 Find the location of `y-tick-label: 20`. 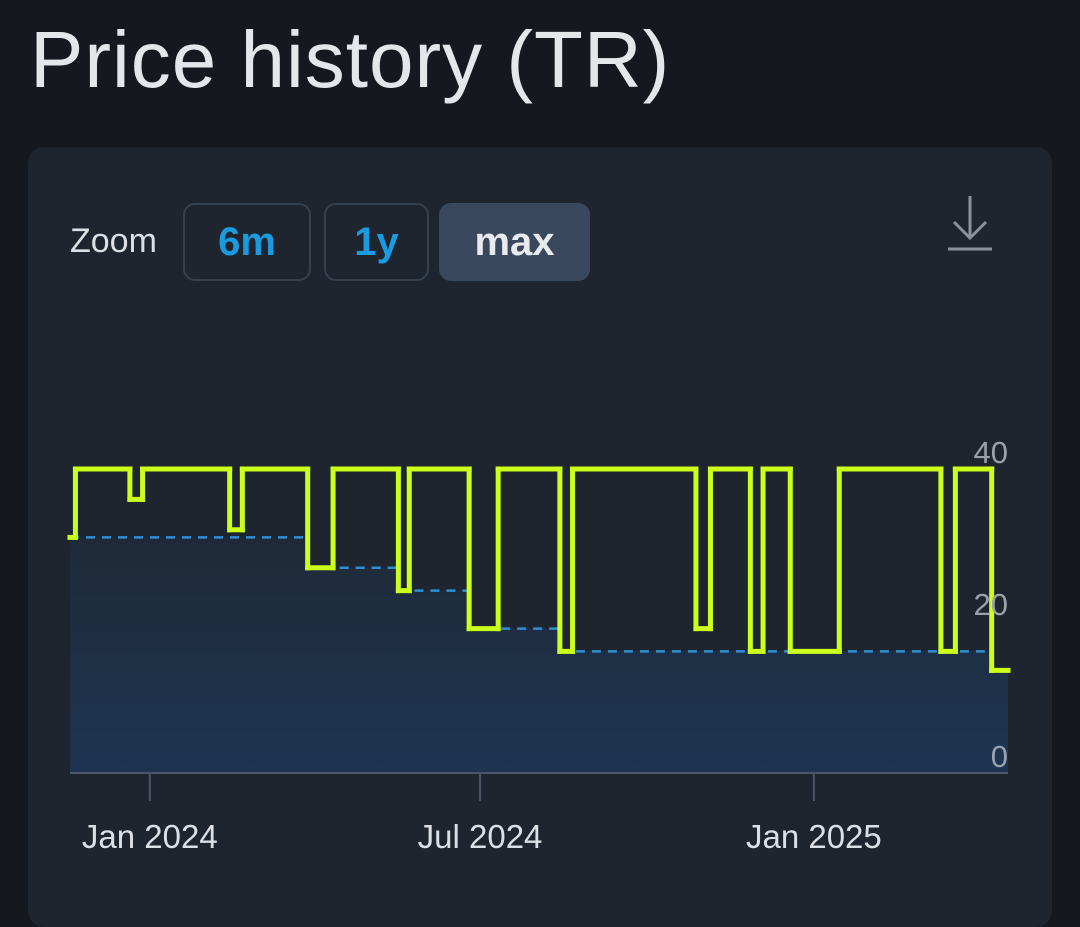

y-tick-label: 20 is located at coordinates (991, 604).